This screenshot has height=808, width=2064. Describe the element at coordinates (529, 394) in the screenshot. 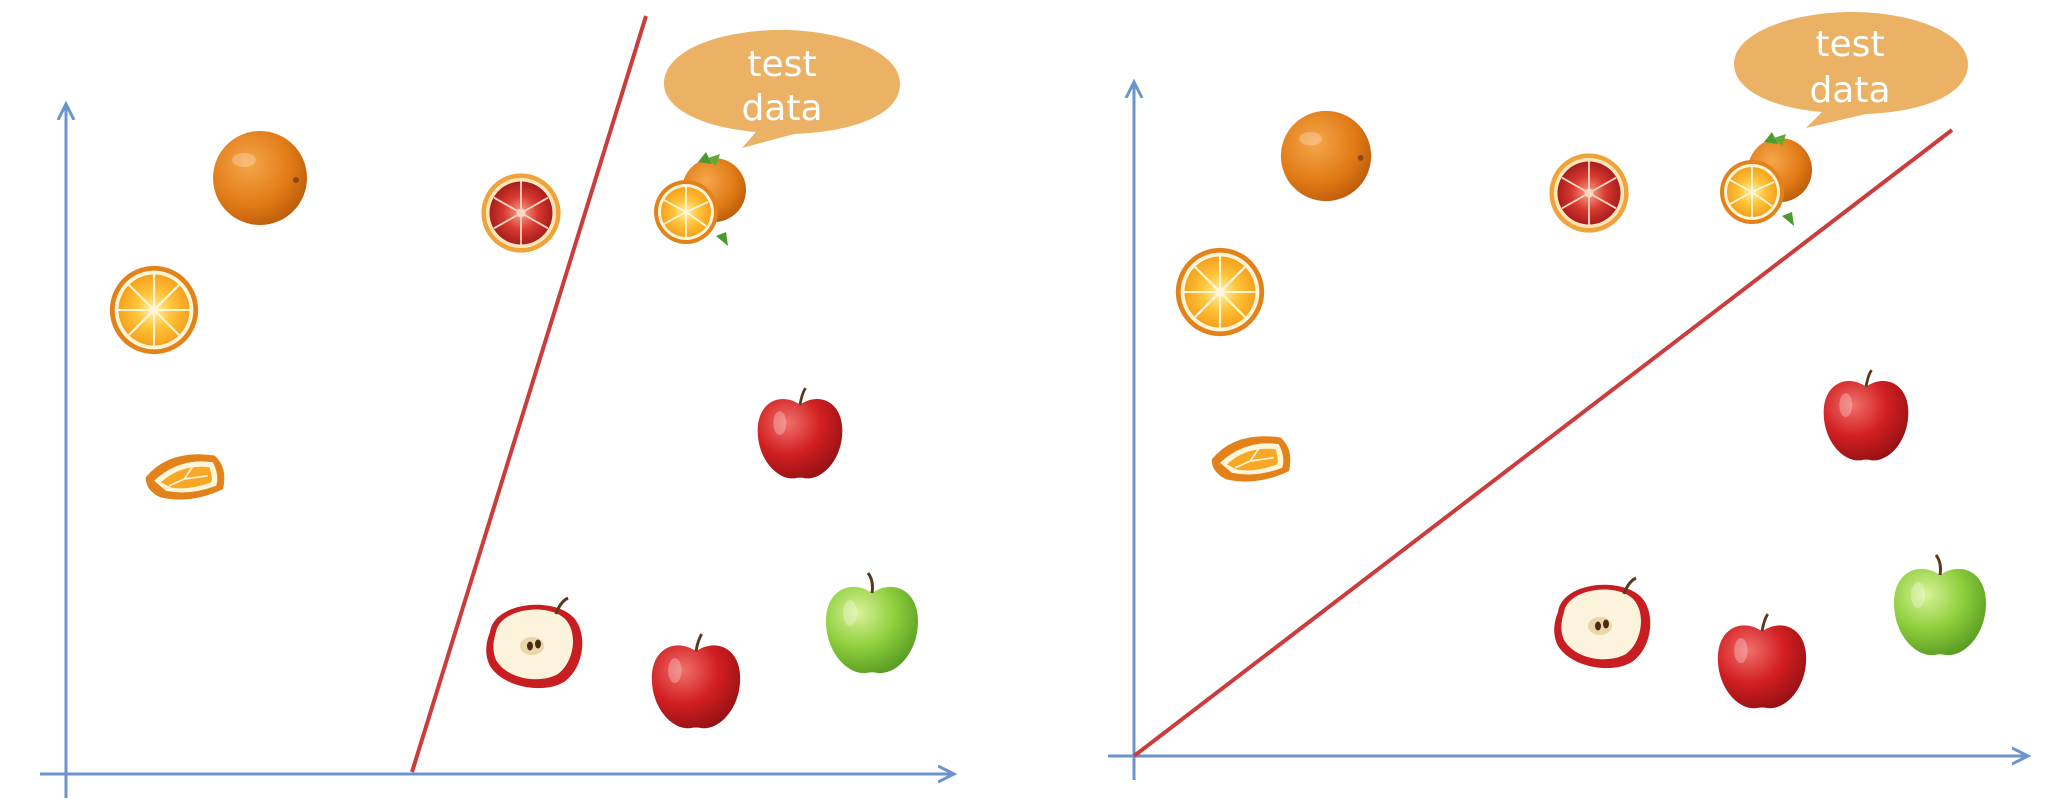

I see `left-decision-boundary` at that location.